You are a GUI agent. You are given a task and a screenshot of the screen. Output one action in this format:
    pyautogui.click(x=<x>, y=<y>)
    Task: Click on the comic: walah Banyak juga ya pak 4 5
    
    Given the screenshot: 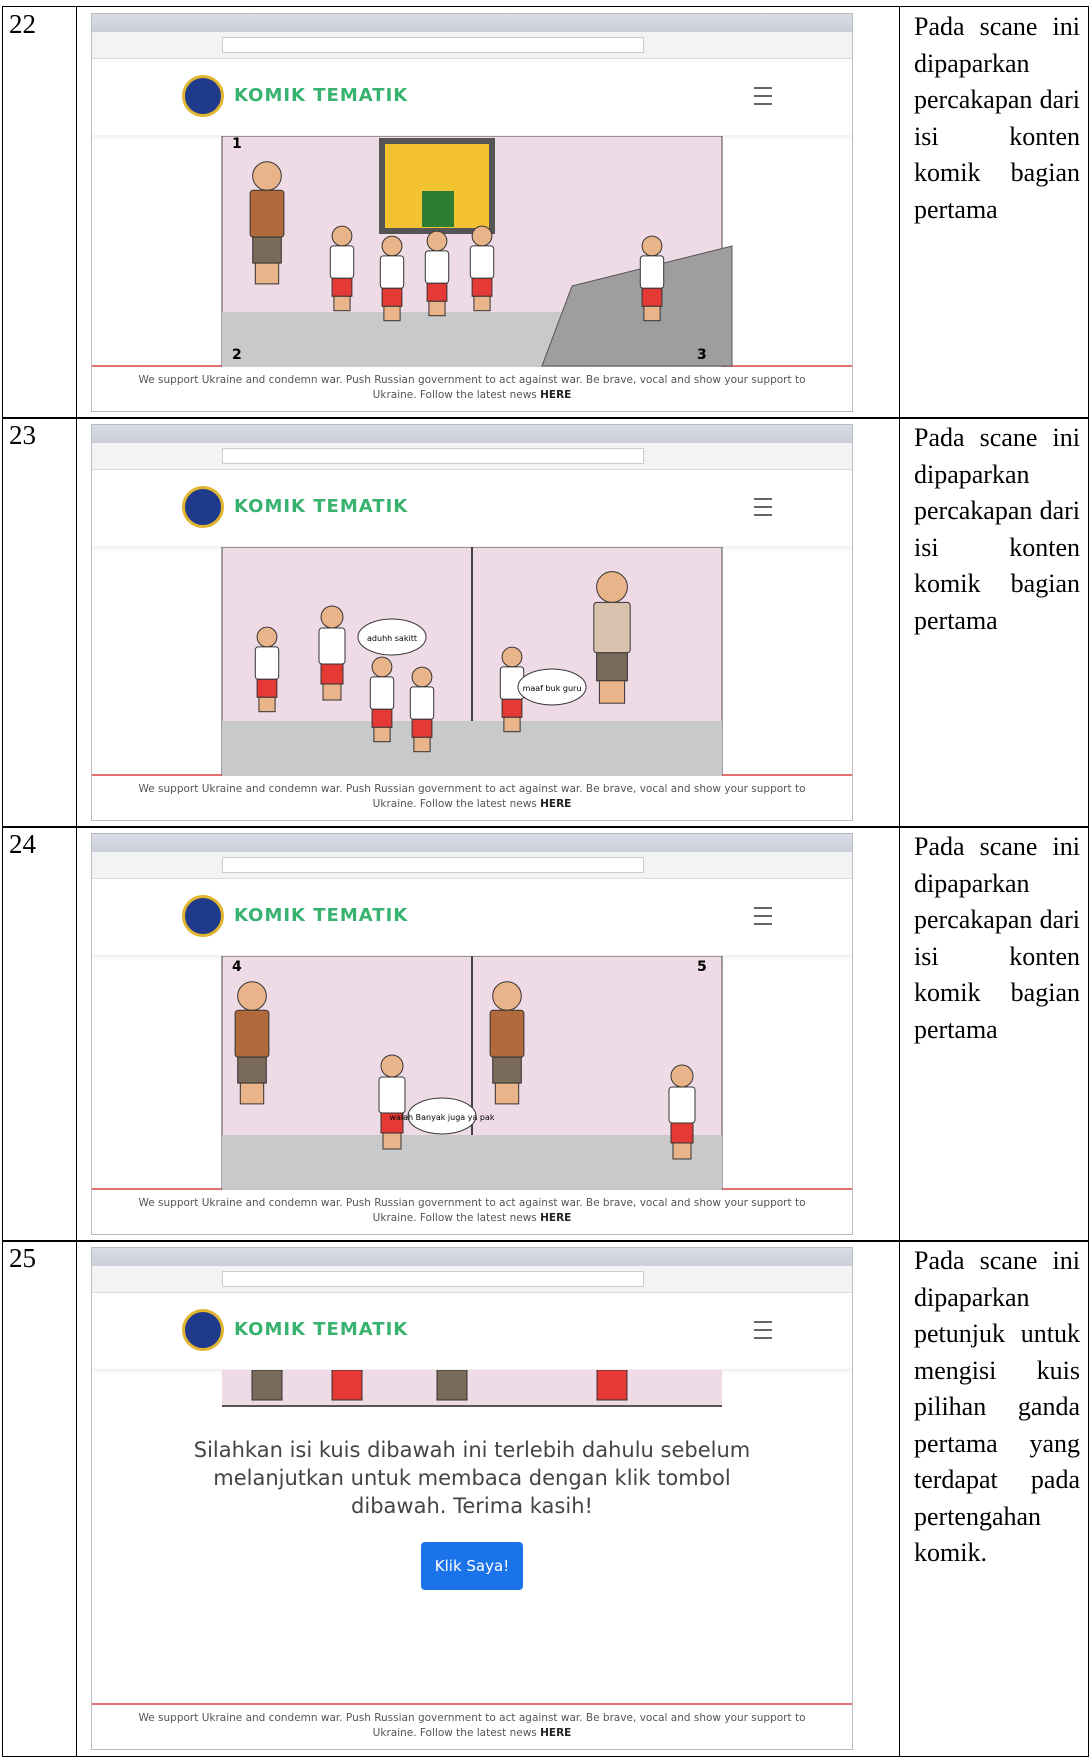 What is the action you would take?
    pyautogui.click(x=472, y=1073)
    